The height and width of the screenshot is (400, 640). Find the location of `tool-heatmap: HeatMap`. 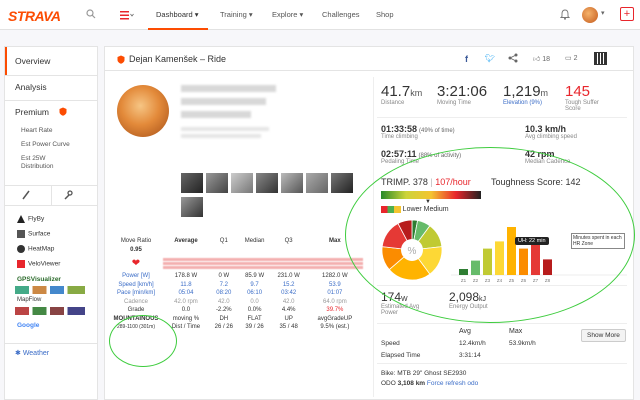

tool-heatmap: HeatMap is located at coordinates (35, 249).